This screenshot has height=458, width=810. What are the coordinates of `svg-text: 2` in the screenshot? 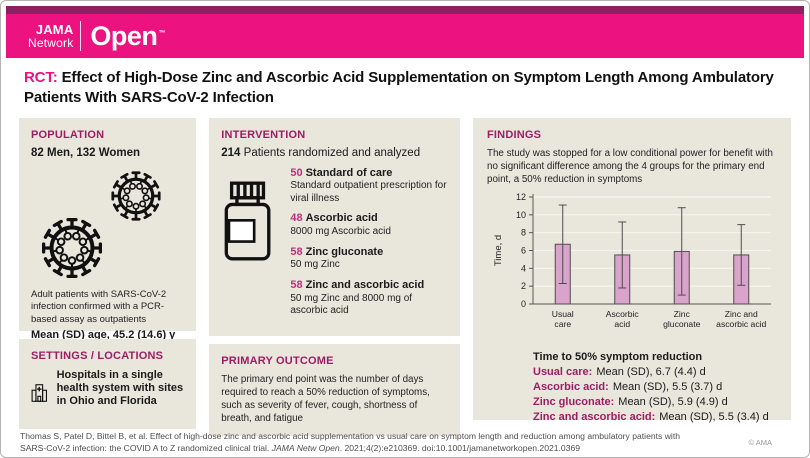 It's located at (523, 286).